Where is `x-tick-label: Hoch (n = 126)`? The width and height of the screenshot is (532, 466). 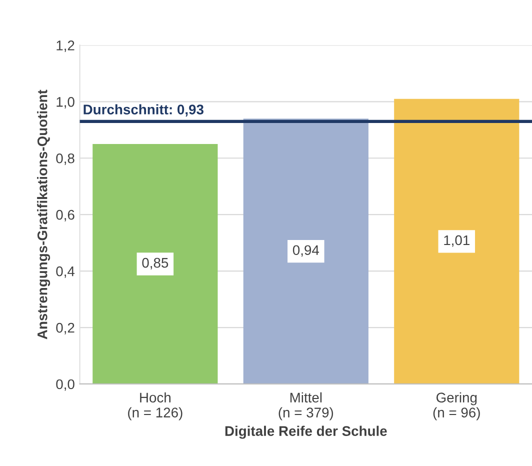
x-tick-label: Hoch (n = 126) is located at coordinates (155, 406).